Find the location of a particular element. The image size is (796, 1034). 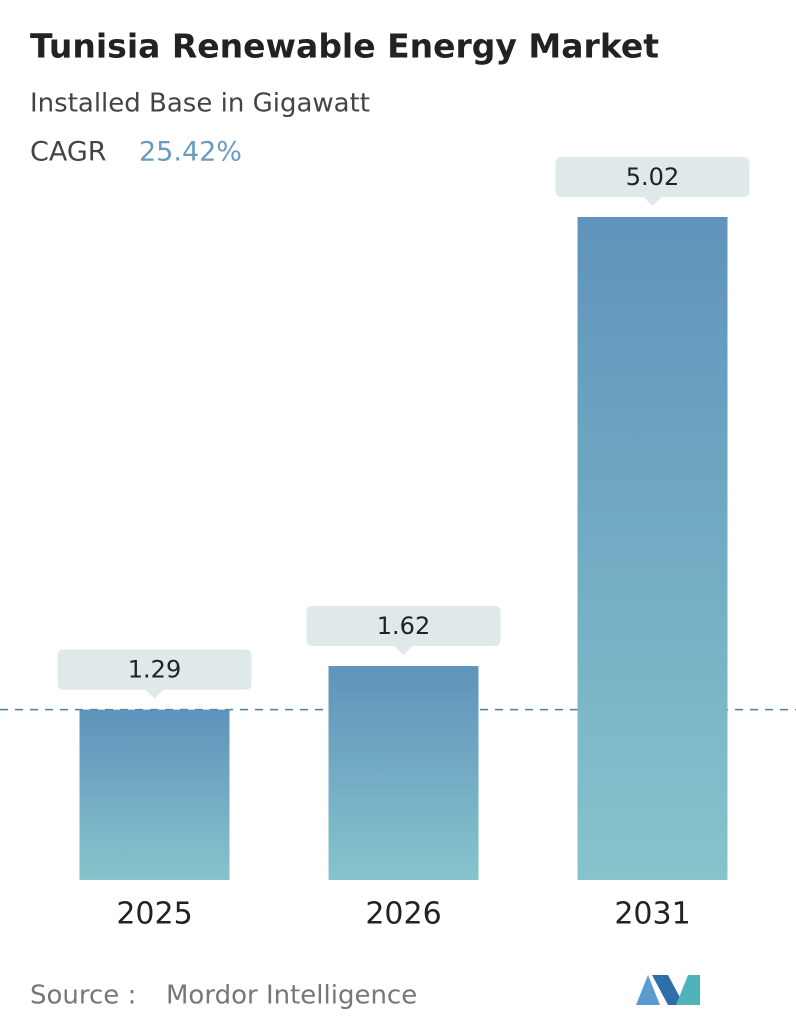

value-label: 5.02 is located at coordinates (652, 177).